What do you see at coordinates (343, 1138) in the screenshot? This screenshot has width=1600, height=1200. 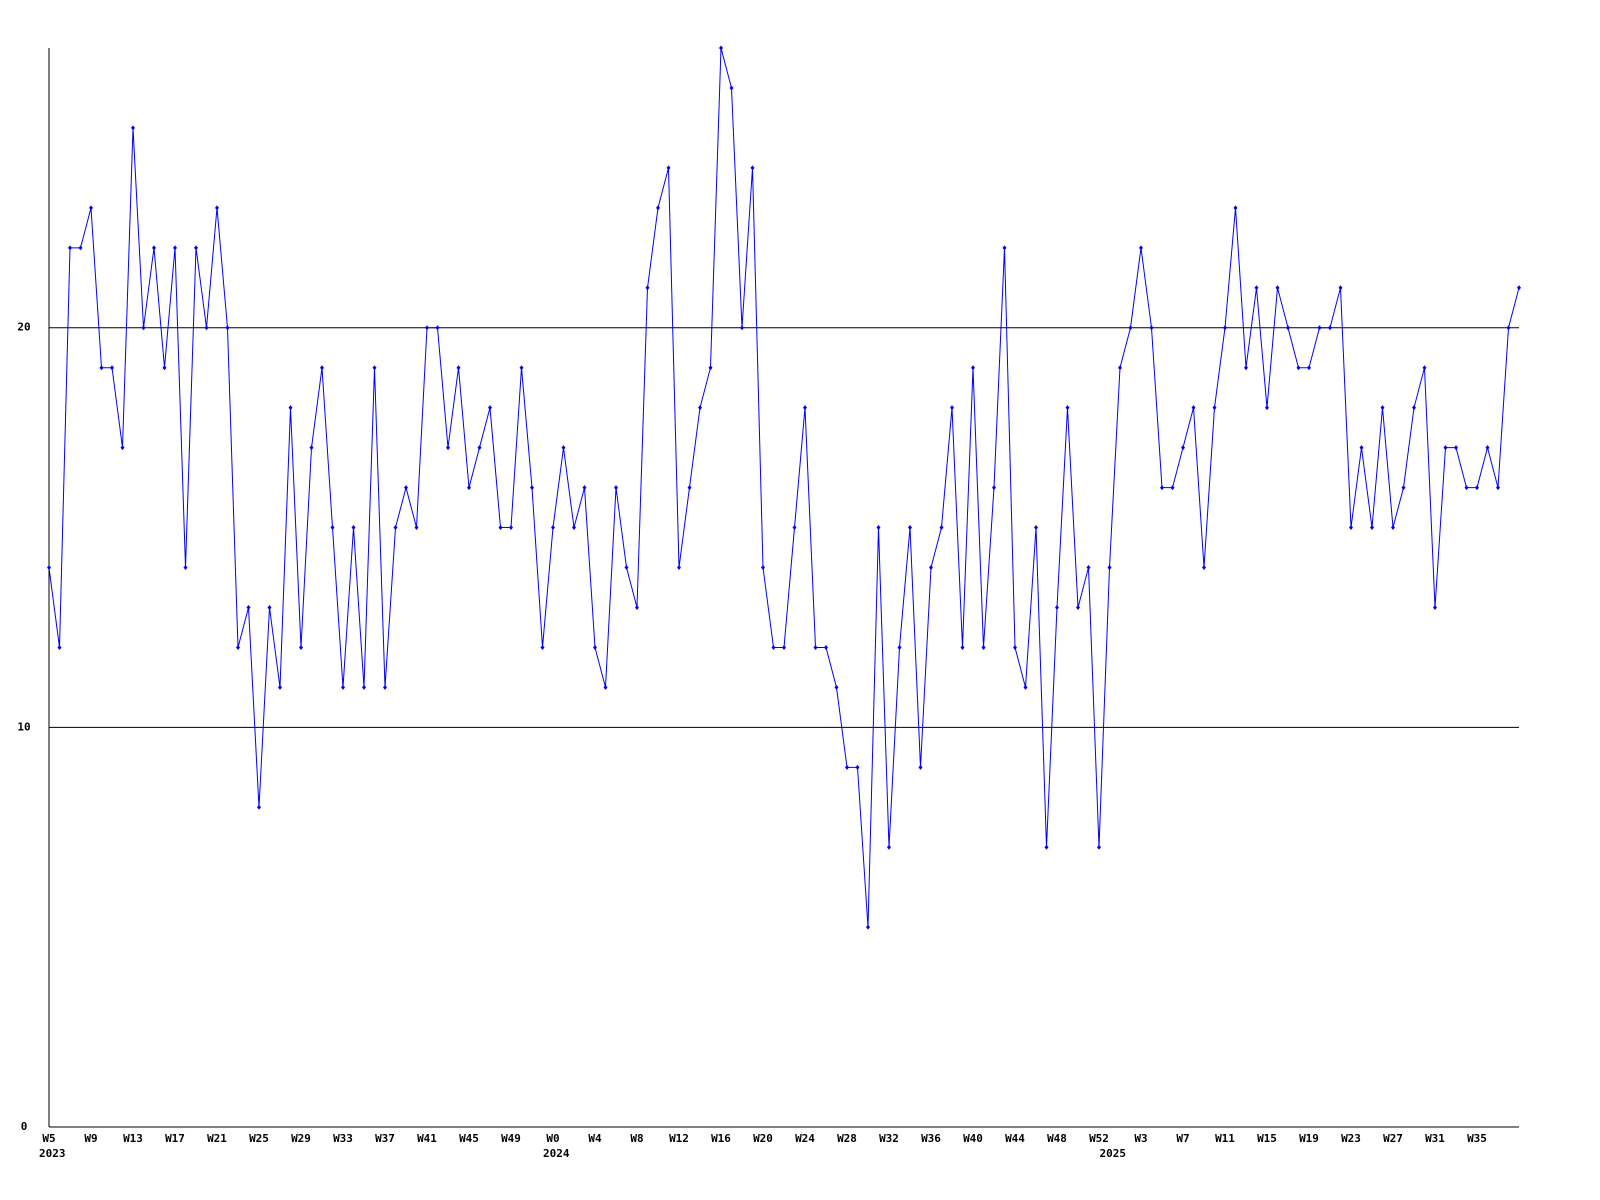 I see `x-tick-label: W33` at bounding box center [343, 1138].